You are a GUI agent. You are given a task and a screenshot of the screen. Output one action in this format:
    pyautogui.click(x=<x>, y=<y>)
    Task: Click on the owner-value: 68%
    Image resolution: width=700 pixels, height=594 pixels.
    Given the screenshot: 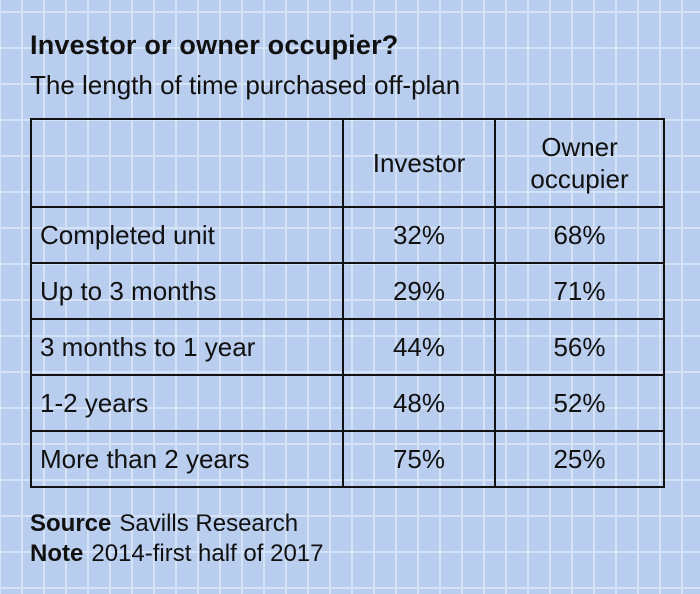 What is the action you would take?
    pyautogui.click(x=579, y=235)
    